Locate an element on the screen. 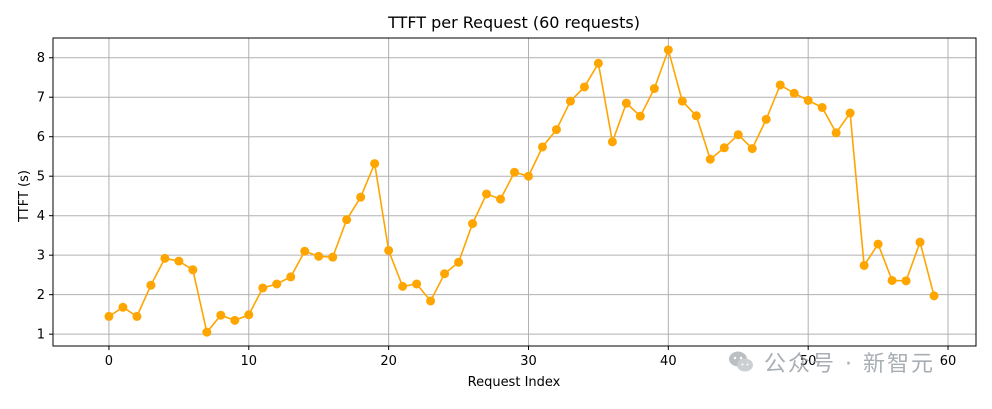 The image size is (992, 409). x-tick-label: 0 is located at coordinates (109, 361).